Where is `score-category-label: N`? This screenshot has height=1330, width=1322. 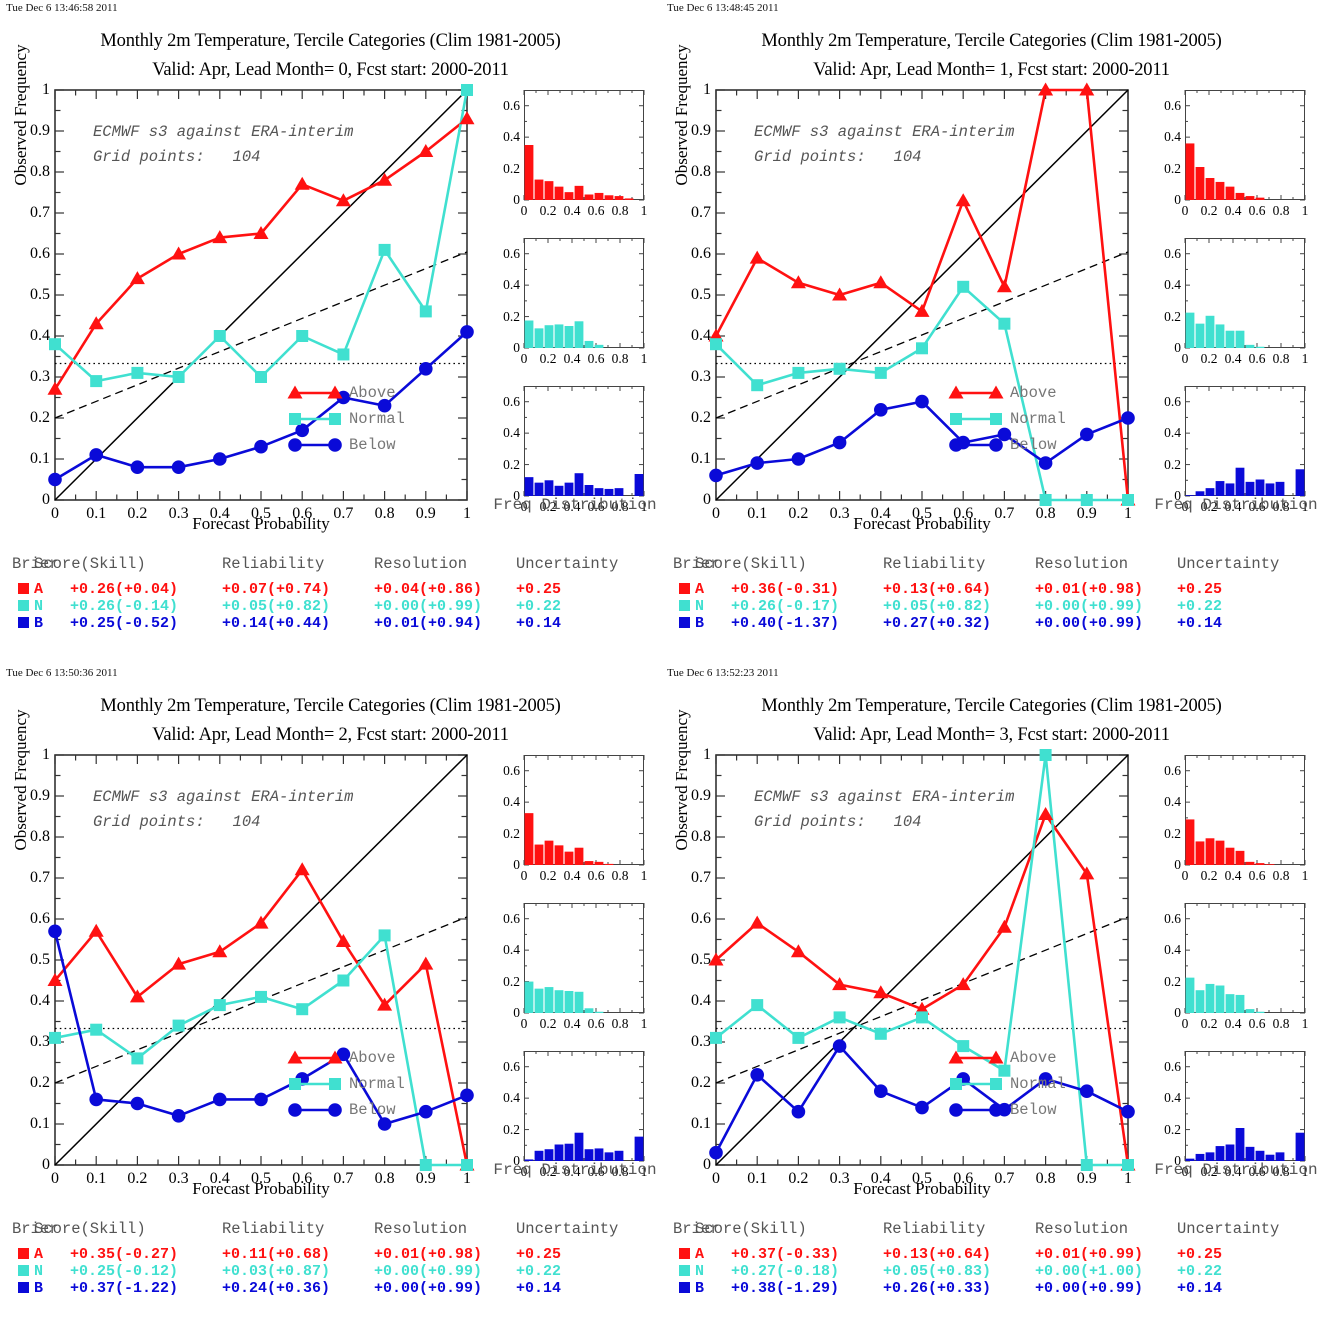
score-category-label: N is located at coordinates (700, 606).